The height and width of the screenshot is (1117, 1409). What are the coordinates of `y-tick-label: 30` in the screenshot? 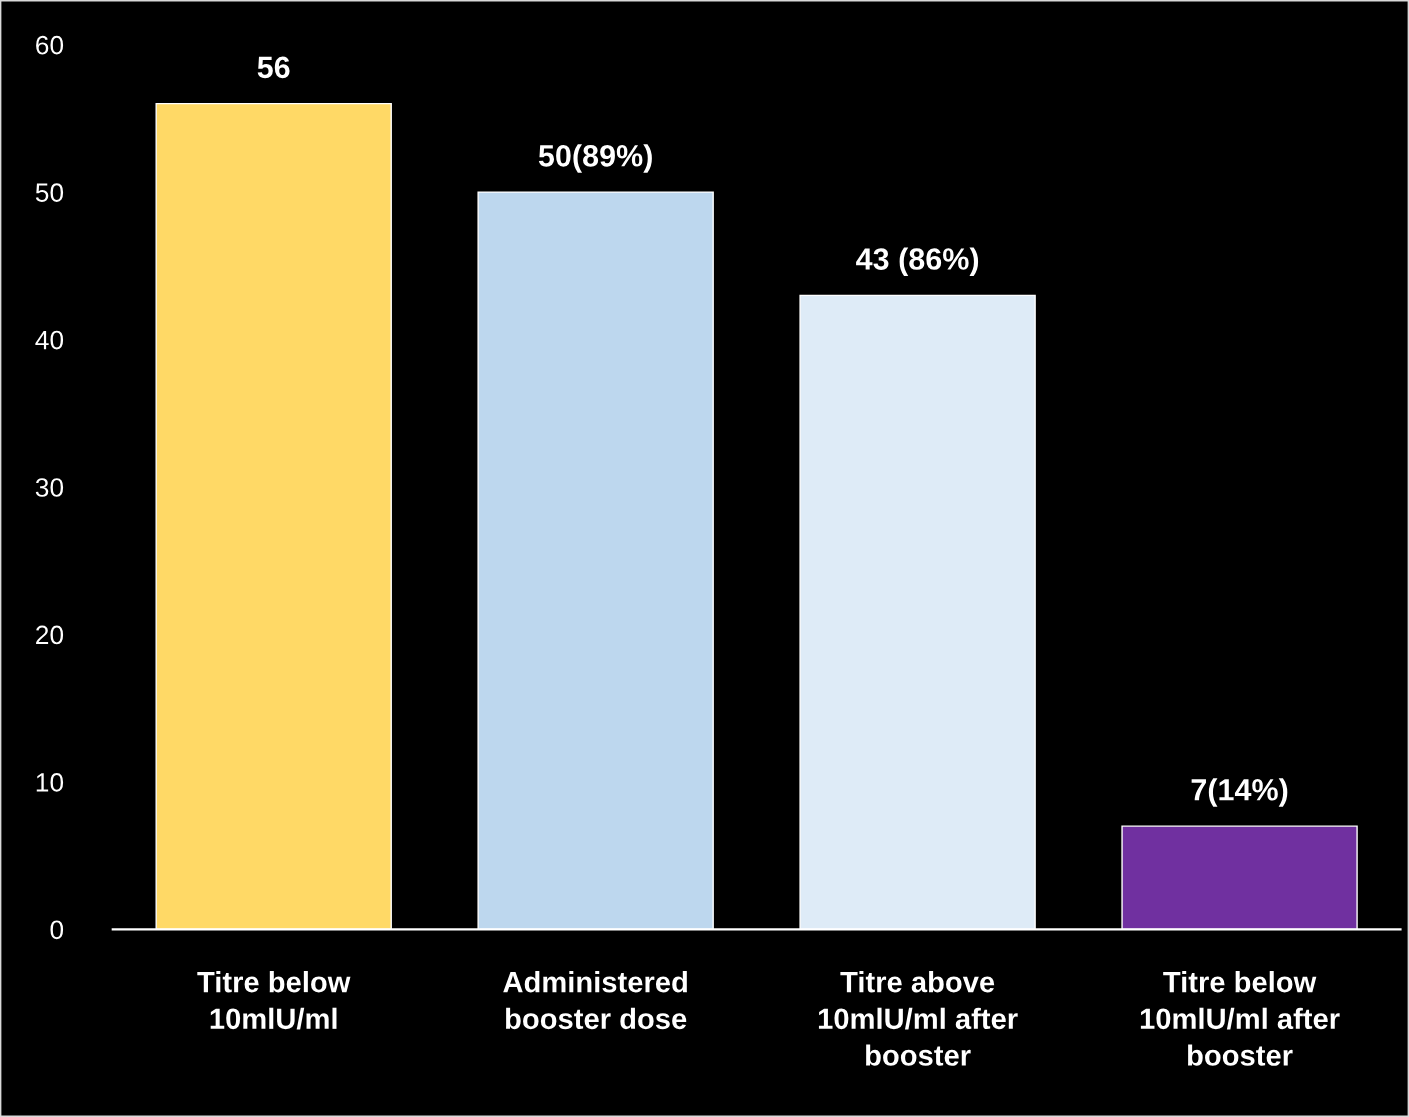 It's located at (49, 487).